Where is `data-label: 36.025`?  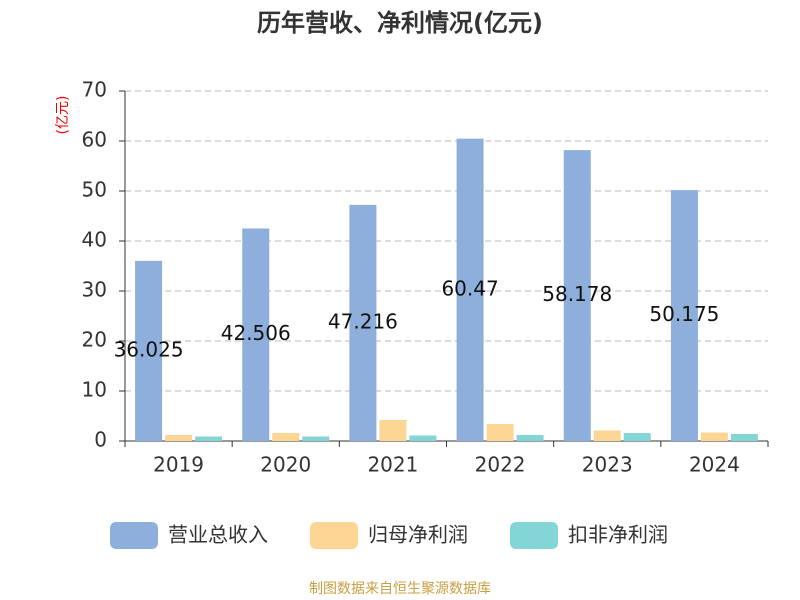
data-label: 36.025 is located at coordinates (149, 349).